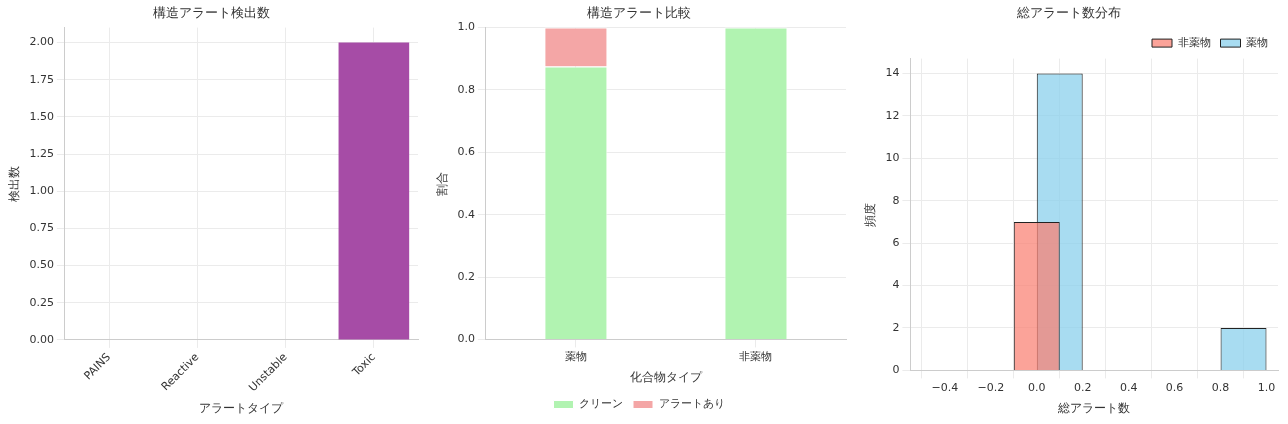 This screenshot has width=1288, height=424. I want to click on y-tick-label: 2.00, so click(41, 42).